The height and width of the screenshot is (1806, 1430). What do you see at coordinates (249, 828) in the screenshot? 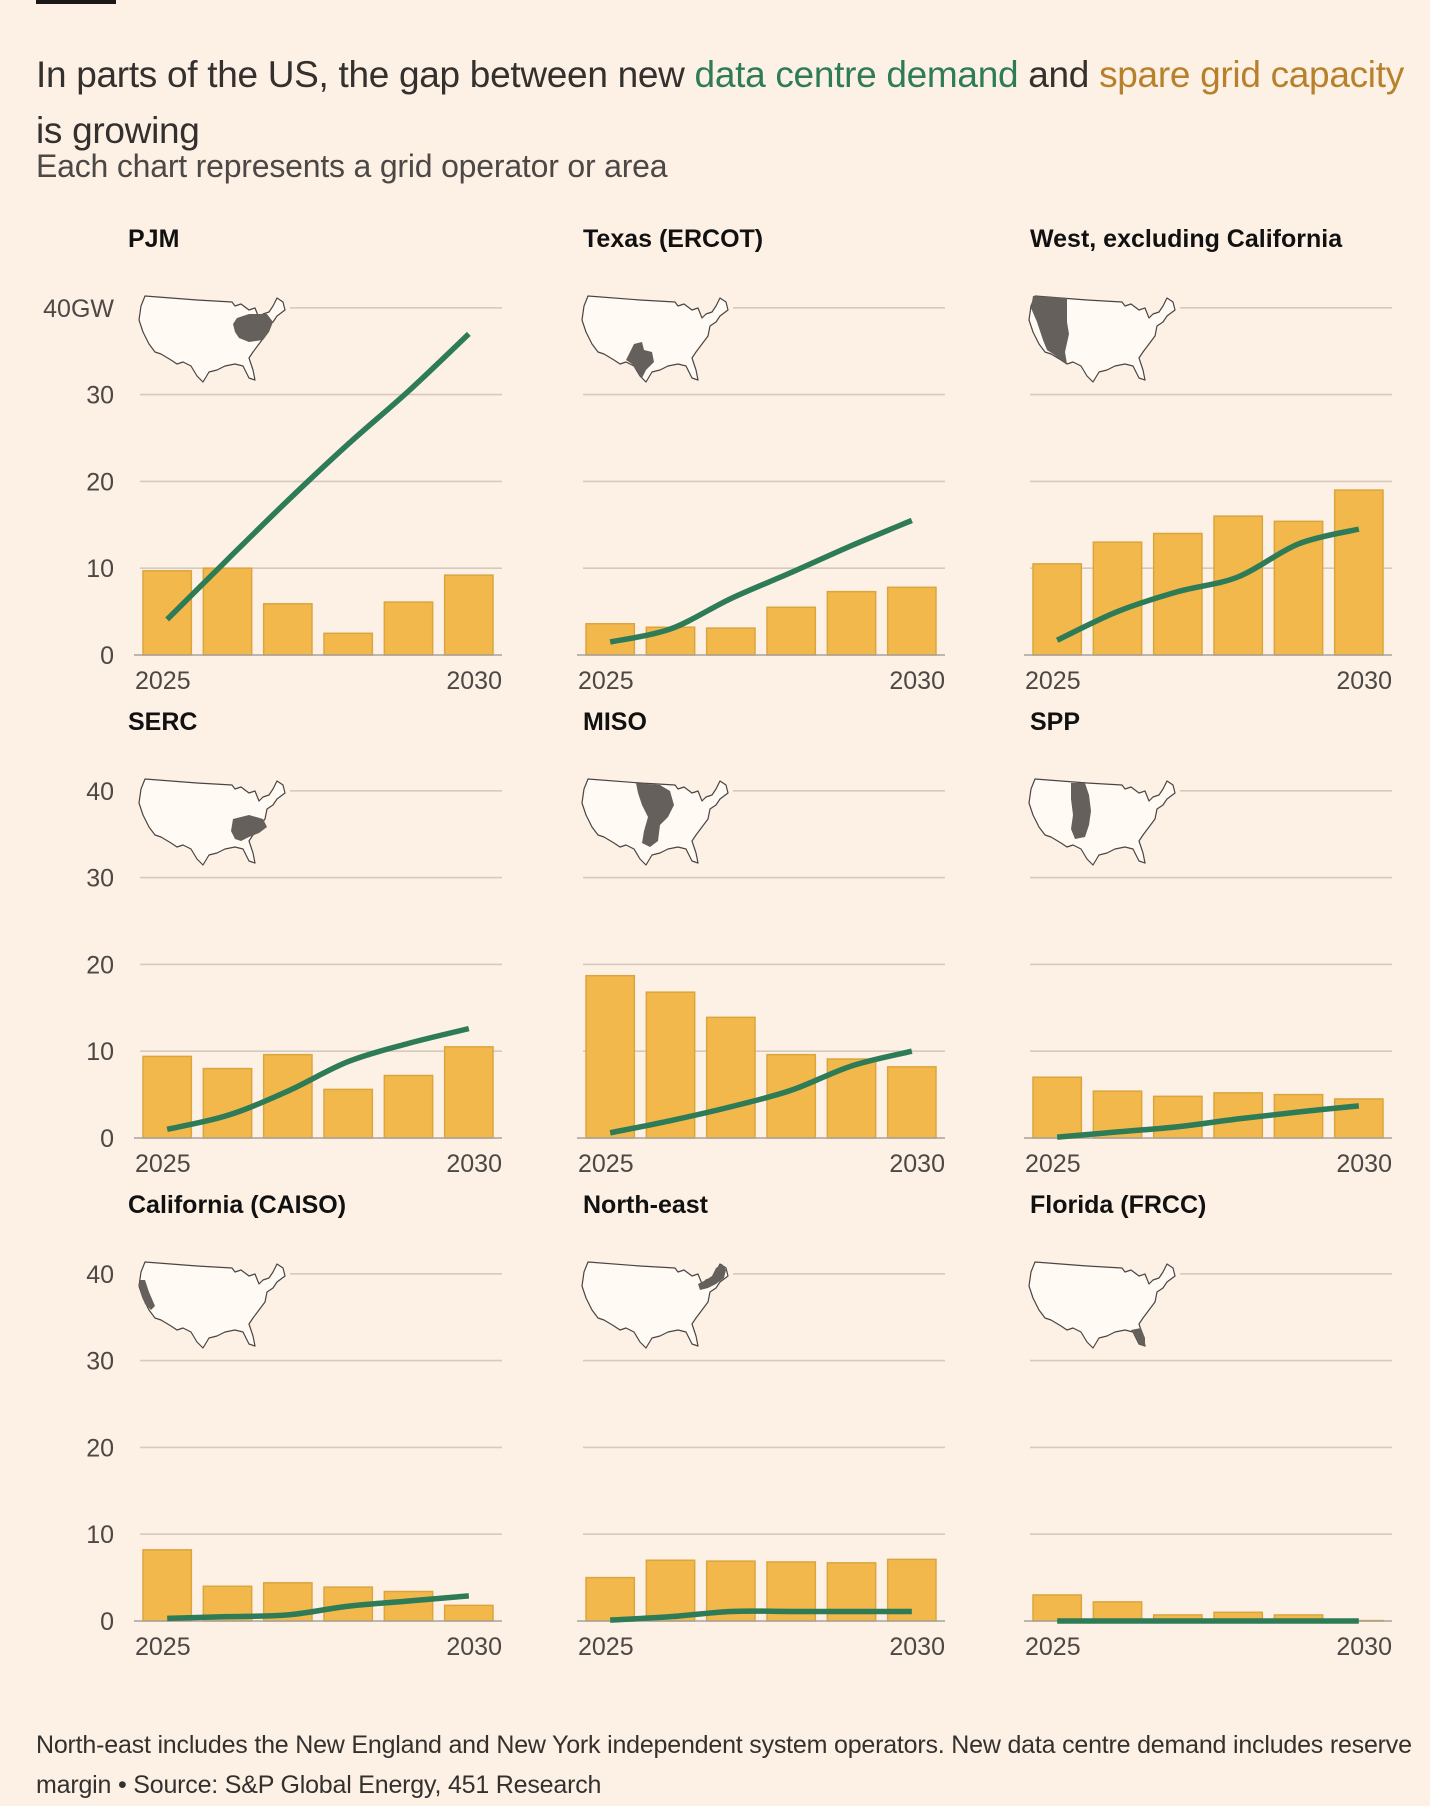
I see `us-map-serc-icon` at bounding box center [249, 828].